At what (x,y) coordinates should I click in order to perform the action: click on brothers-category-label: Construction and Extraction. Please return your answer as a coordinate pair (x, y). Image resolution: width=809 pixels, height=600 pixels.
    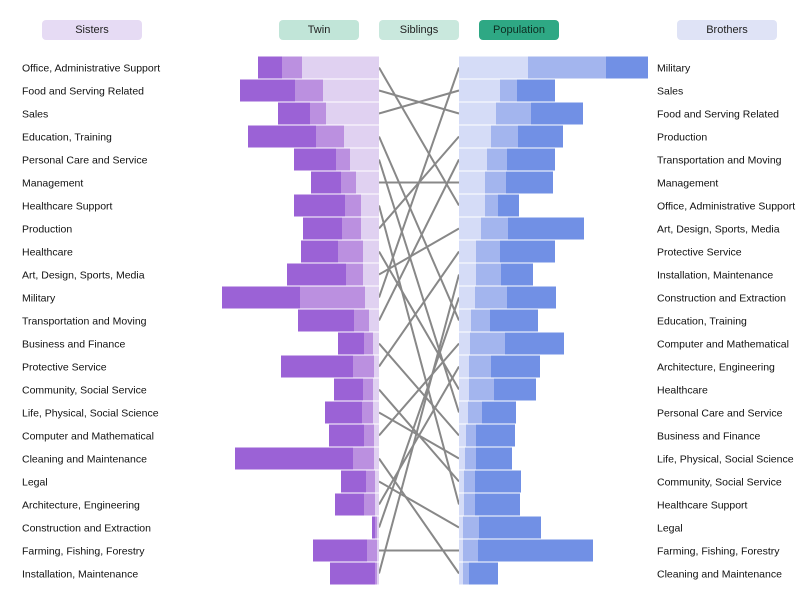
    Looking at the image, I should click on (721, 299).